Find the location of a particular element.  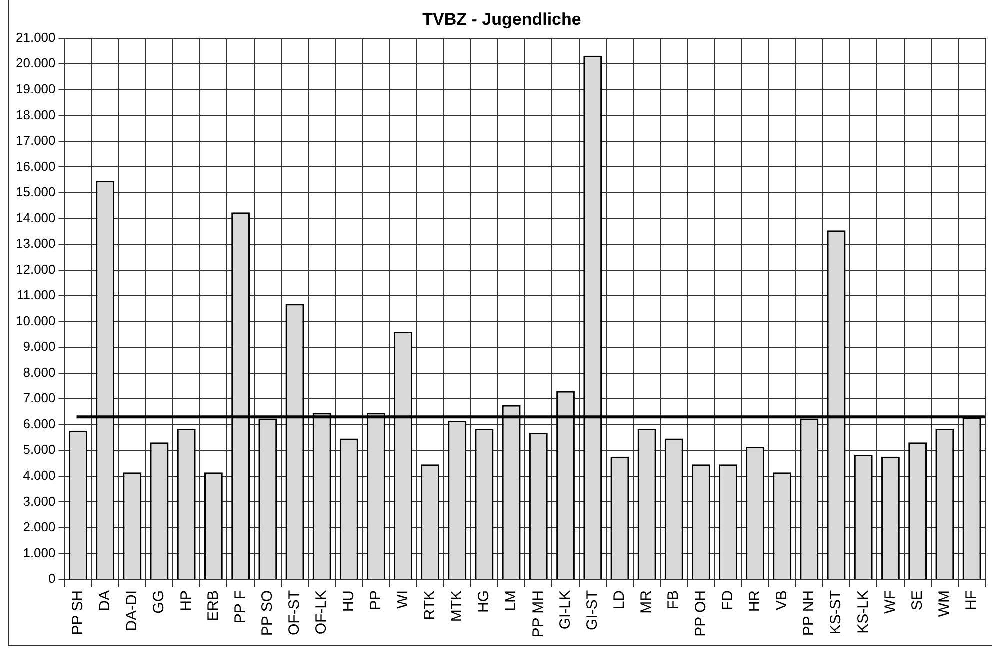

x-tick-label: KS-LK is located at coordinates (863, 612).